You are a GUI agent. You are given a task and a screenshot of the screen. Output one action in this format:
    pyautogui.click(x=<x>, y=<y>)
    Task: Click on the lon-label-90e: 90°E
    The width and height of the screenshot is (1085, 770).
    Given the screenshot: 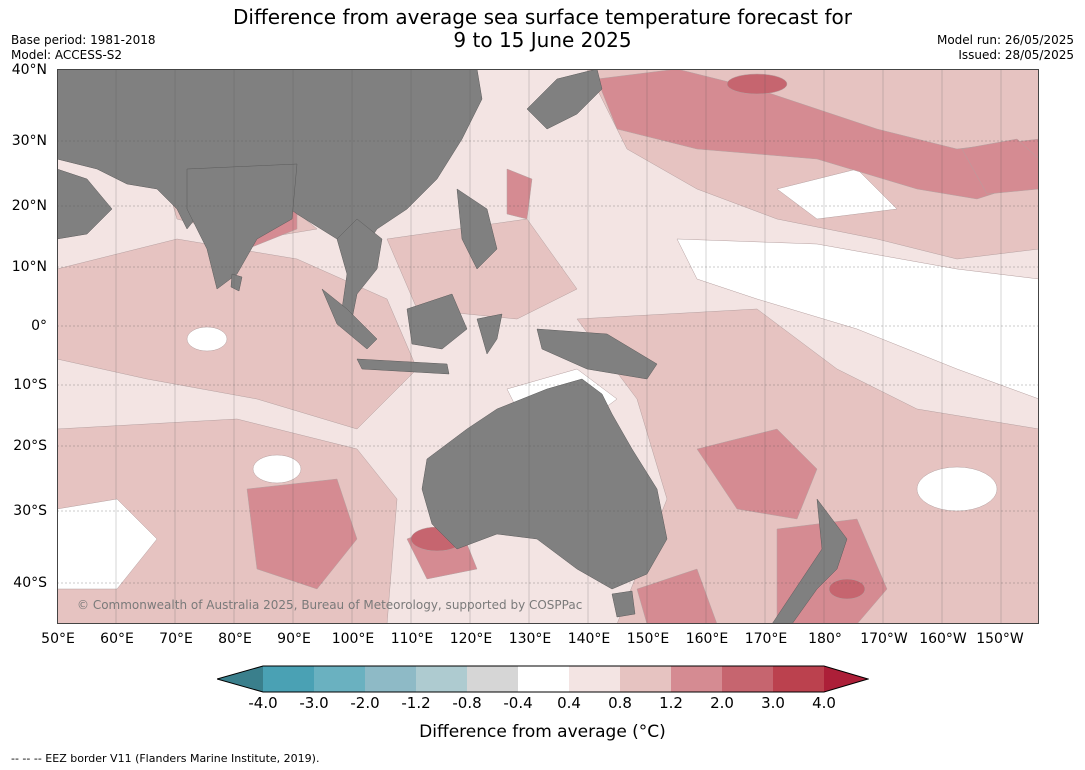 What is the action you would take?
    pyautogui.click(x=294, y=639)
    